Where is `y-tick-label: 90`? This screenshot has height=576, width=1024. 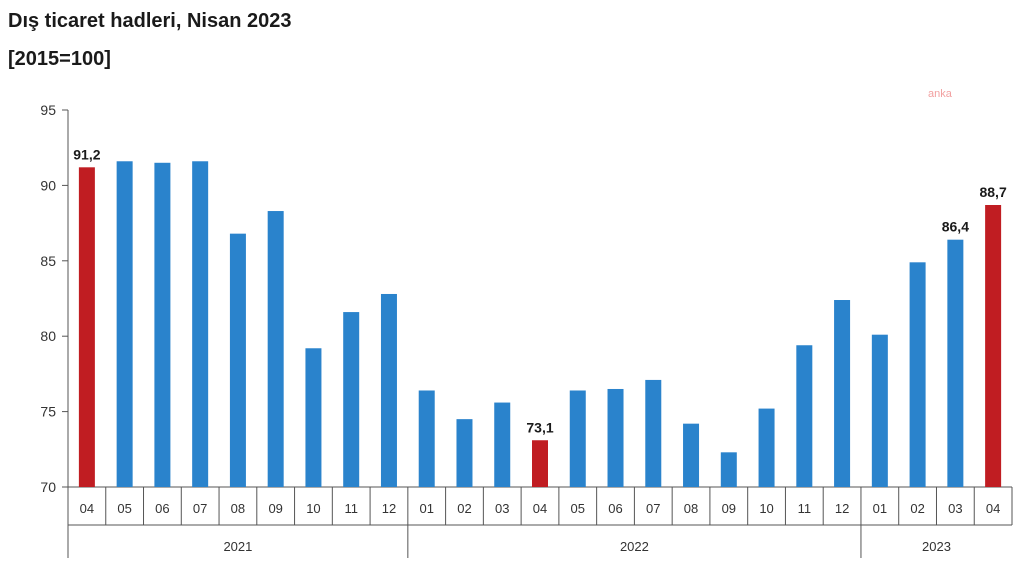 y-tick-label: 90 is located at coordinates (48, 185).